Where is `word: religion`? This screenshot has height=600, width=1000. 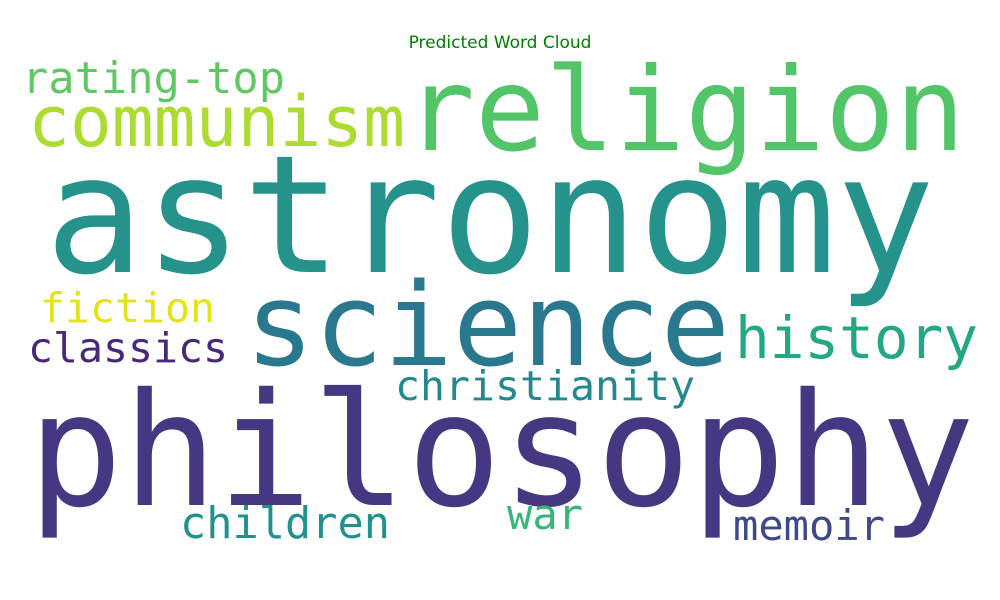 word: religion is located at coordinates (685, 110).